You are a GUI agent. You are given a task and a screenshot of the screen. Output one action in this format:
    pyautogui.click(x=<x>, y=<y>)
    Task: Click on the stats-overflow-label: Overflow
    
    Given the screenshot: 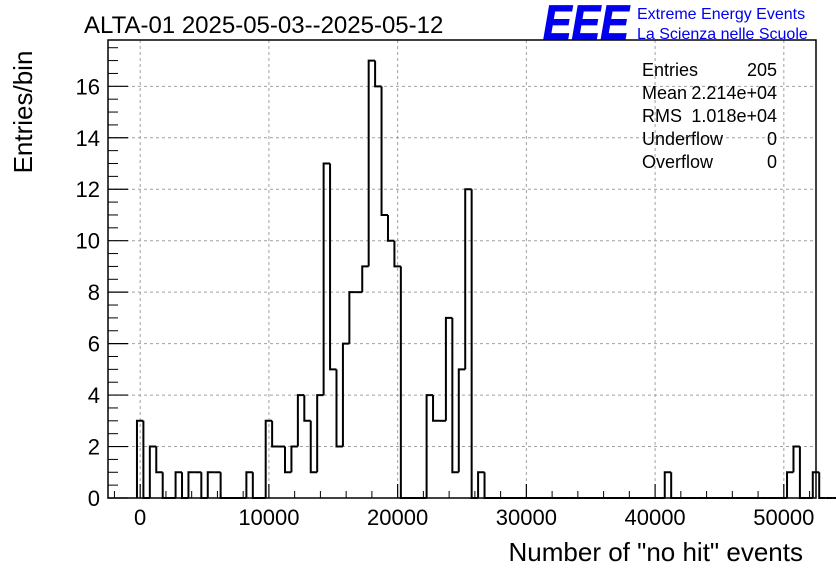 What is the action you would take?
    pyautogui.click(x=678, y=162)
    